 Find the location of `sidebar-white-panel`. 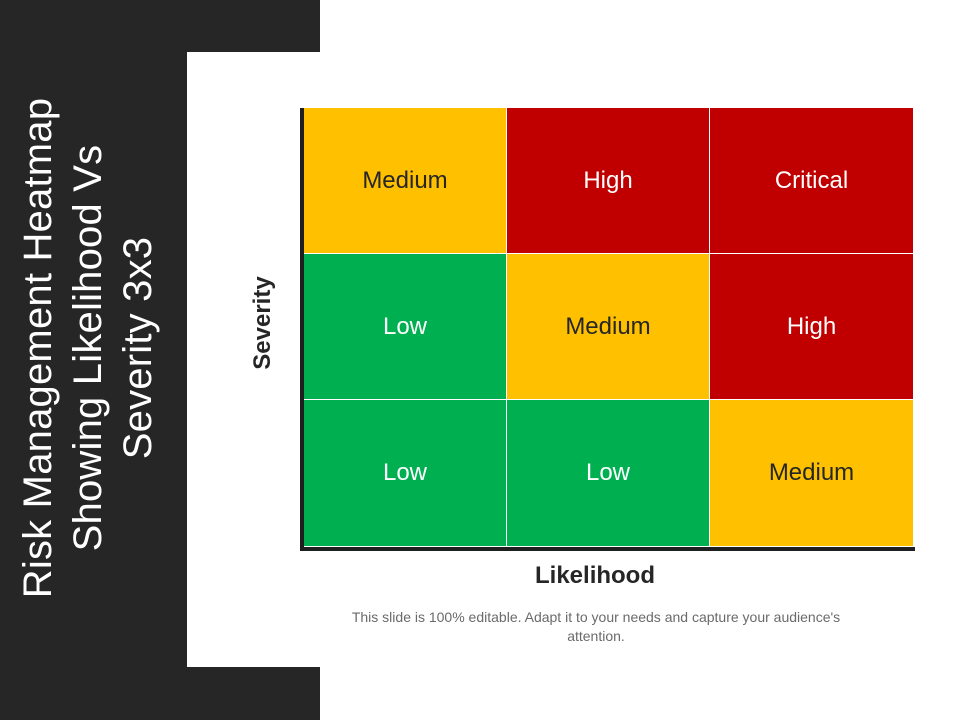

sidebar-white-panel is located at coordinates (253, 359).